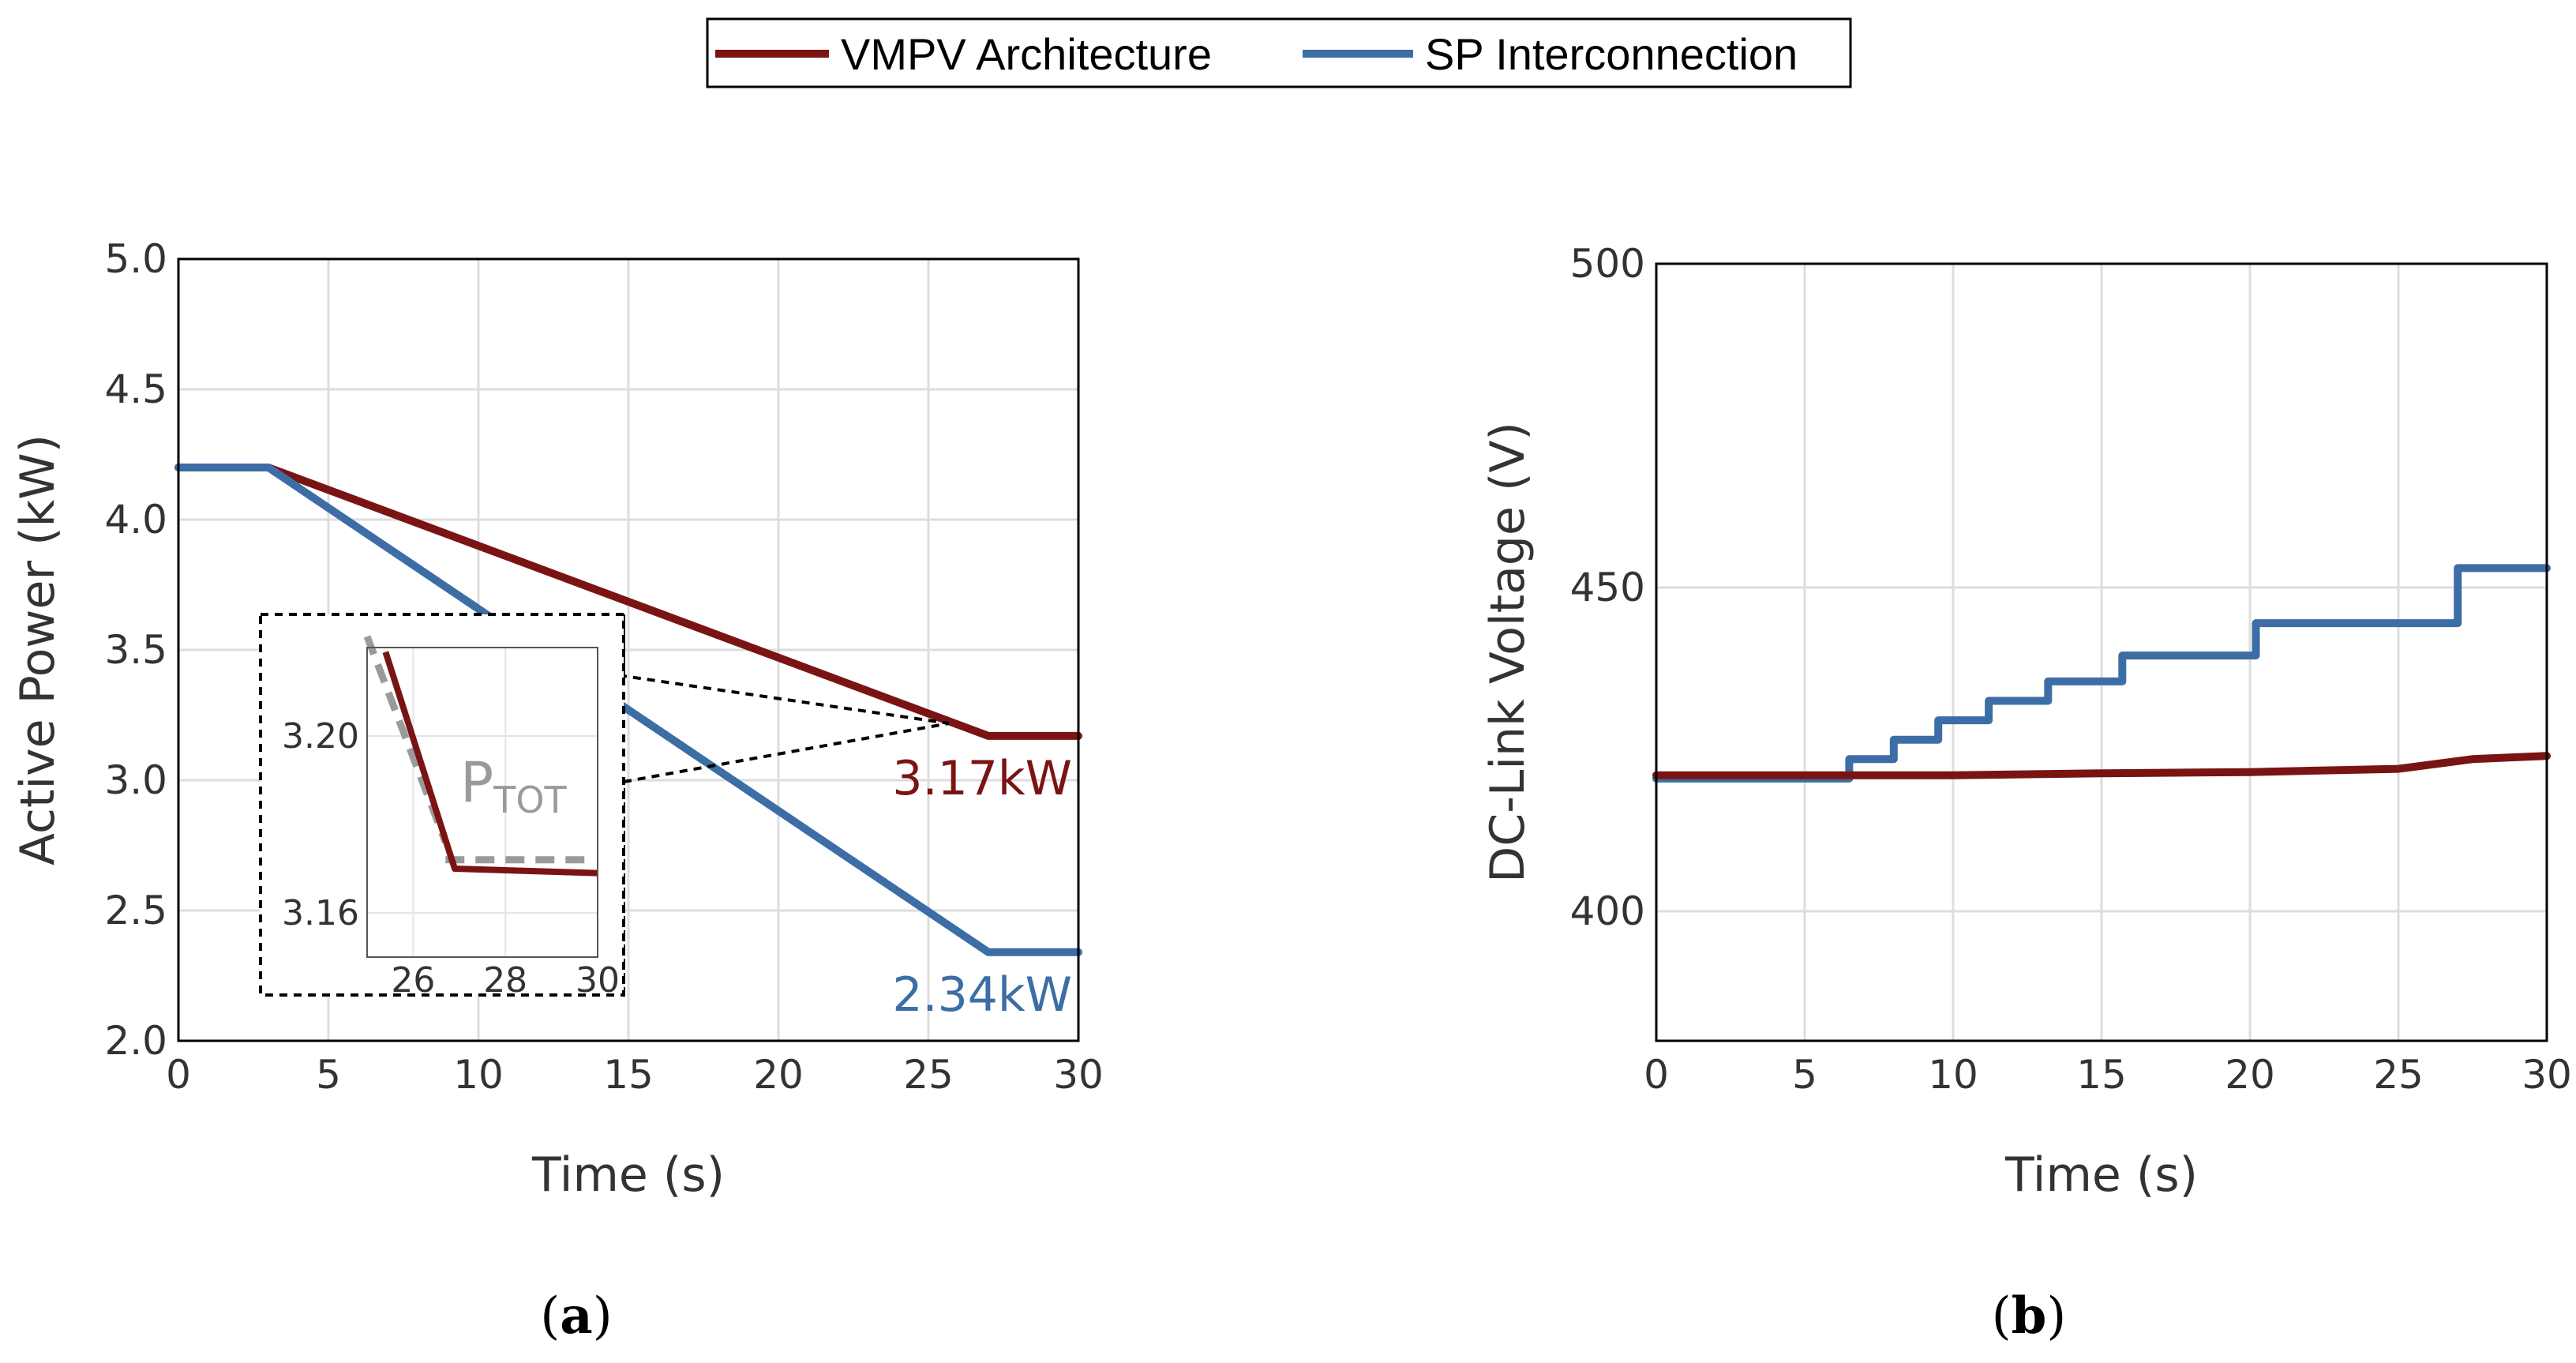  What do you see at coordinates (135, 780) in the screenshot?
I see `chart-a-ytick-2: 3.0` at bounding box center [135, 780].